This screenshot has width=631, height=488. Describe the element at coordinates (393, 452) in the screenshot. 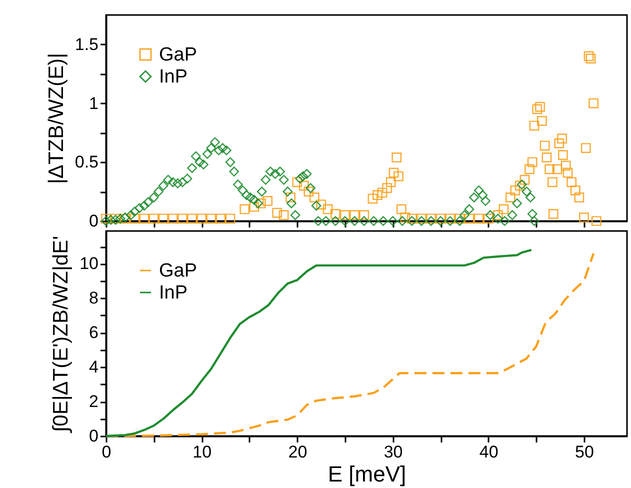

I see `x-tick-label: 30` at that location.